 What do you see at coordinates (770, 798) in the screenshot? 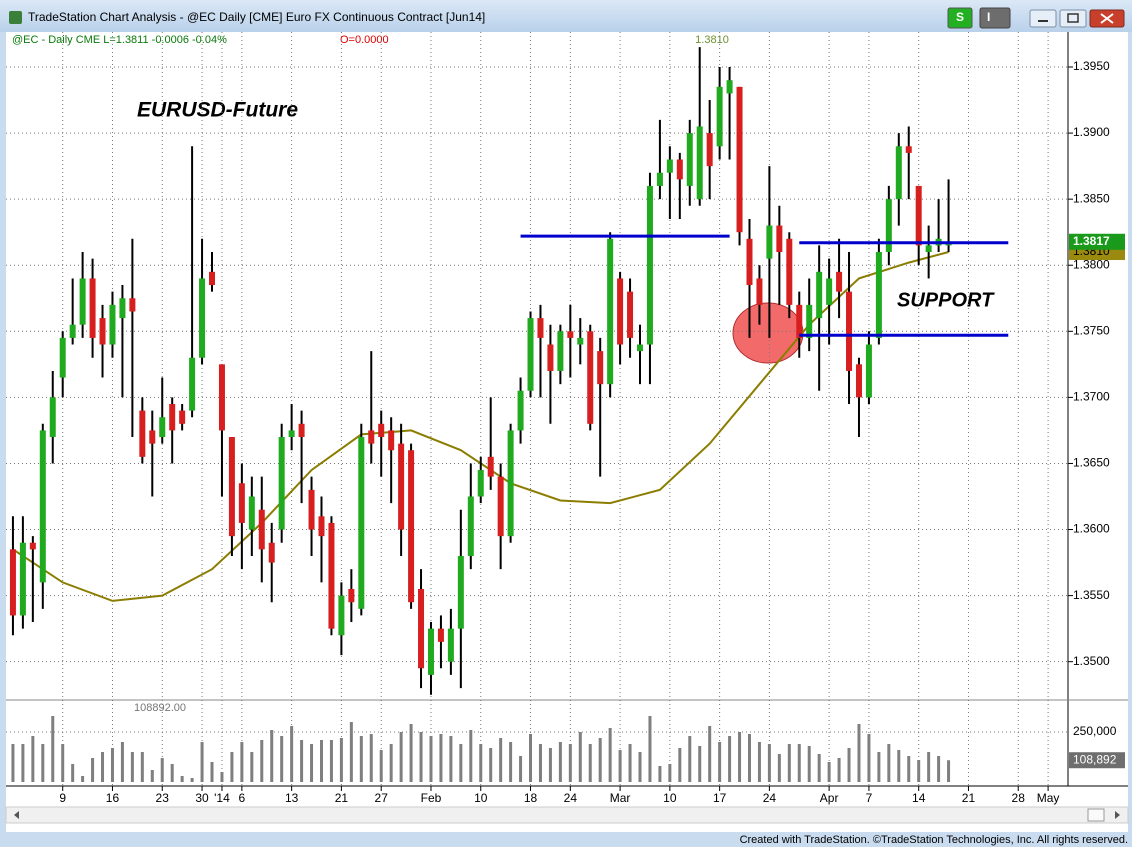
I see `x-tick-label: 24` at bounding box center [770, 798].